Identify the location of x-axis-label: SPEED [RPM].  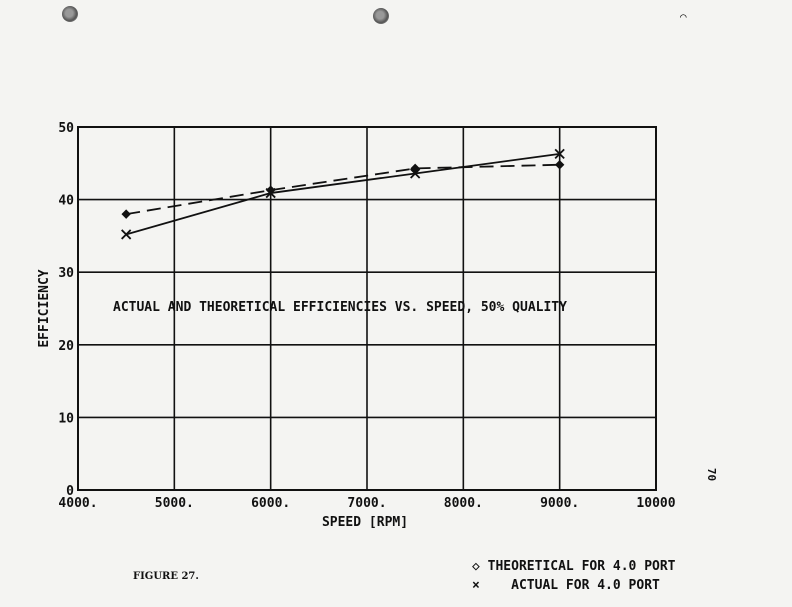
(365, 522).